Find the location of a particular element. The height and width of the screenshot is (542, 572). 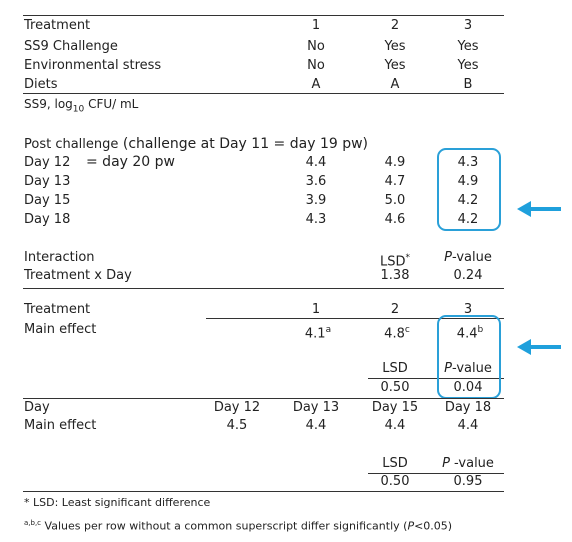

header-diets-3: B is located at coordinates (468, 84).